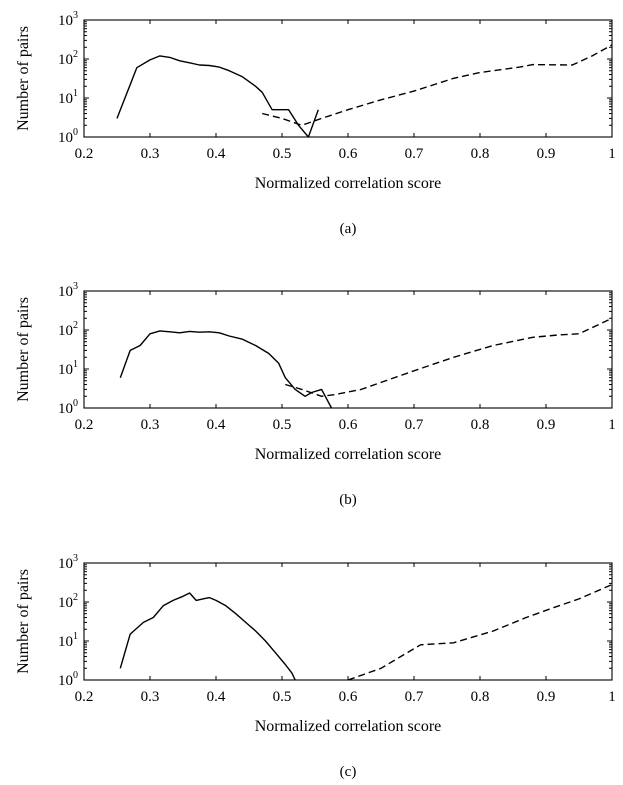 The width and height of the screenshot is (623, 785). What do you see at coordinates (348, 772) in the screenshot?
I see `panel-label: (c)` at bounding box center [348, 772].